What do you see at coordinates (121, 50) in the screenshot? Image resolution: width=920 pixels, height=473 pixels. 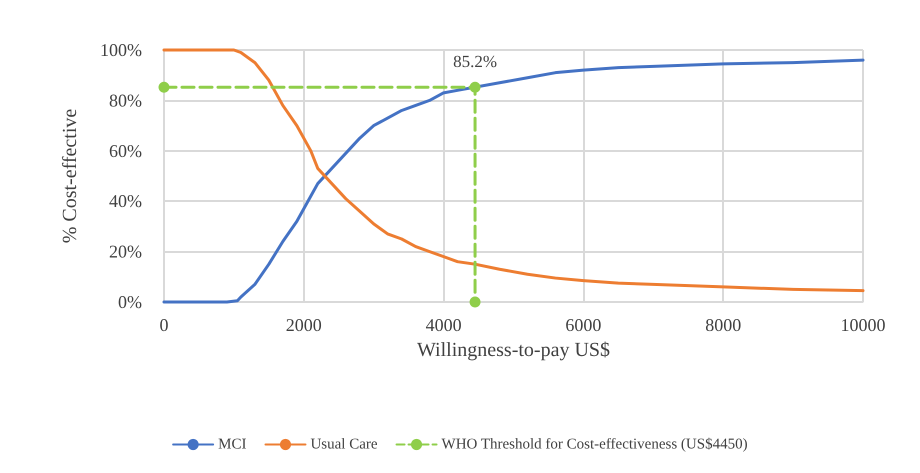 I see `y-tick-label: 100%` at bounding box center [121, 50].